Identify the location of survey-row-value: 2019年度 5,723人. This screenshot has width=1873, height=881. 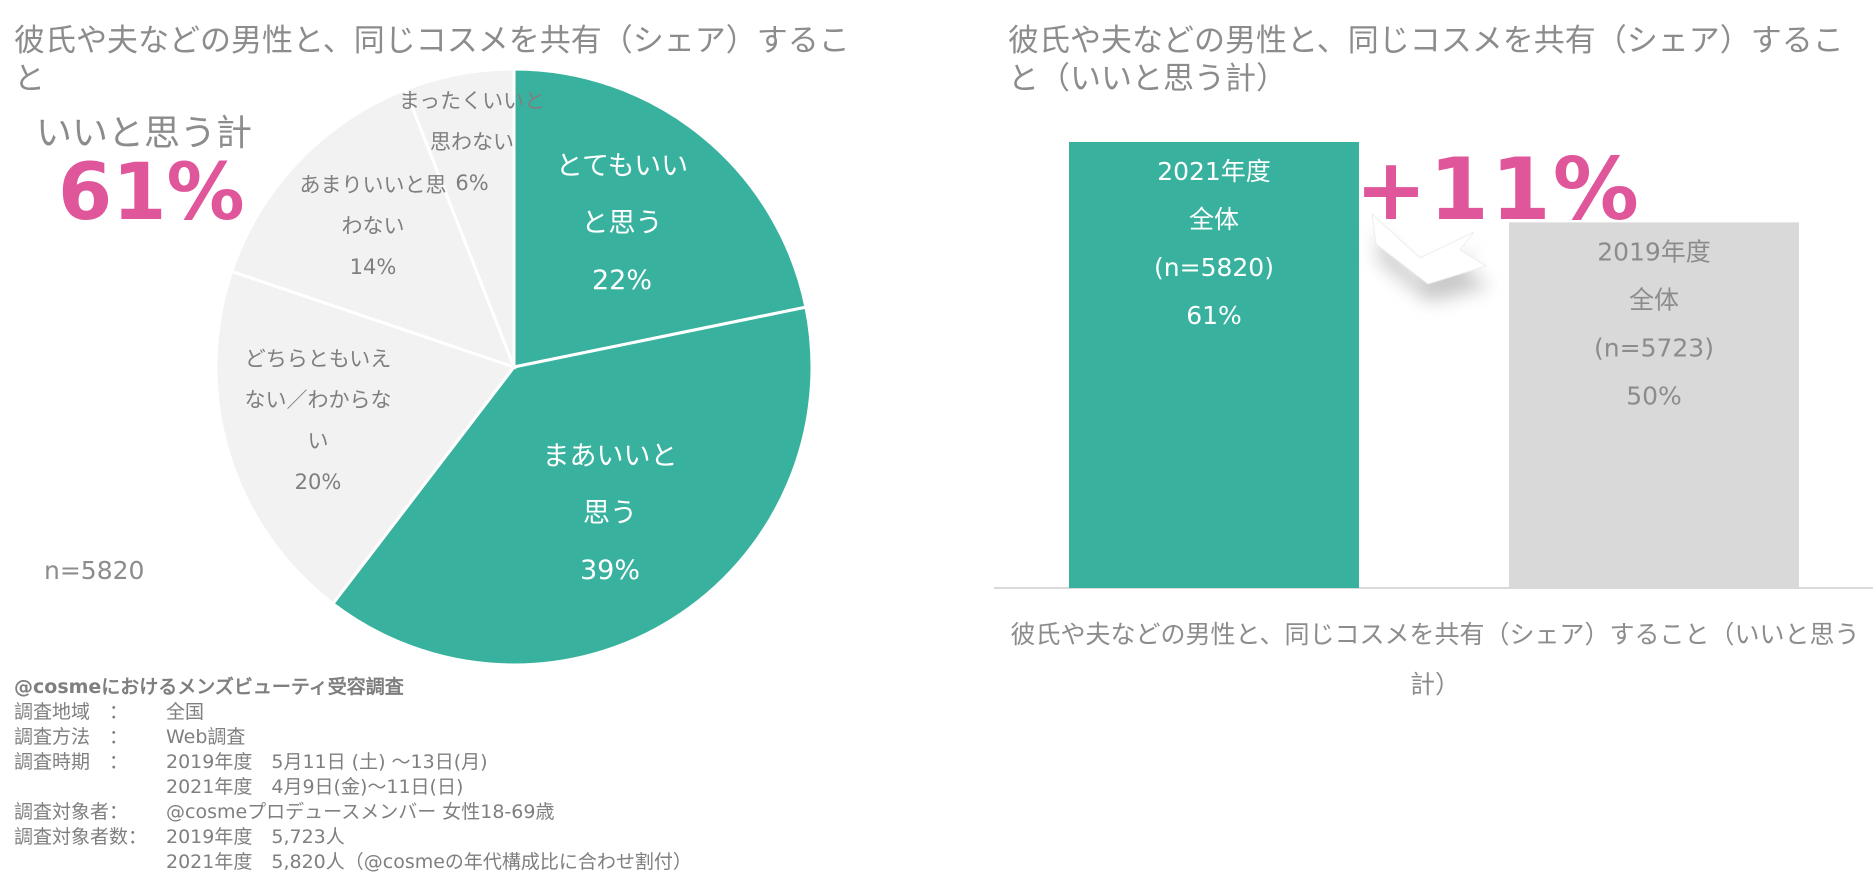
(255, 837).